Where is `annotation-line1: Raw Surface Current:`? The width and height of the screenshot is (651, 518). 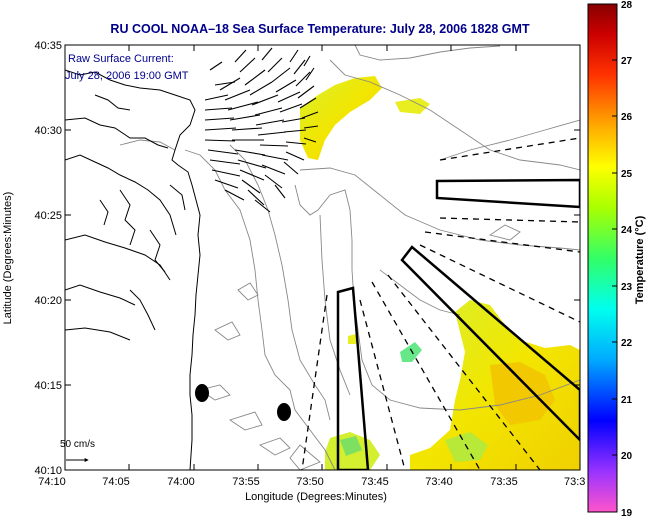
annotation-line1: Raw Surface Current: is located at coordinates (121, 59).